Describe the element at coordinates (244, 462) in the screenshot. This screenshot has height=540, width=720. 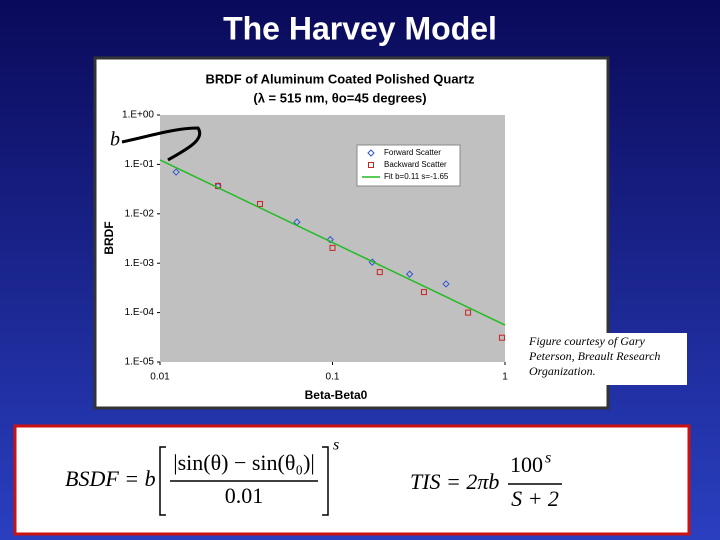
I see `bsdf-numerator: |sin(θ) − sin(θ₀)|` at that location.